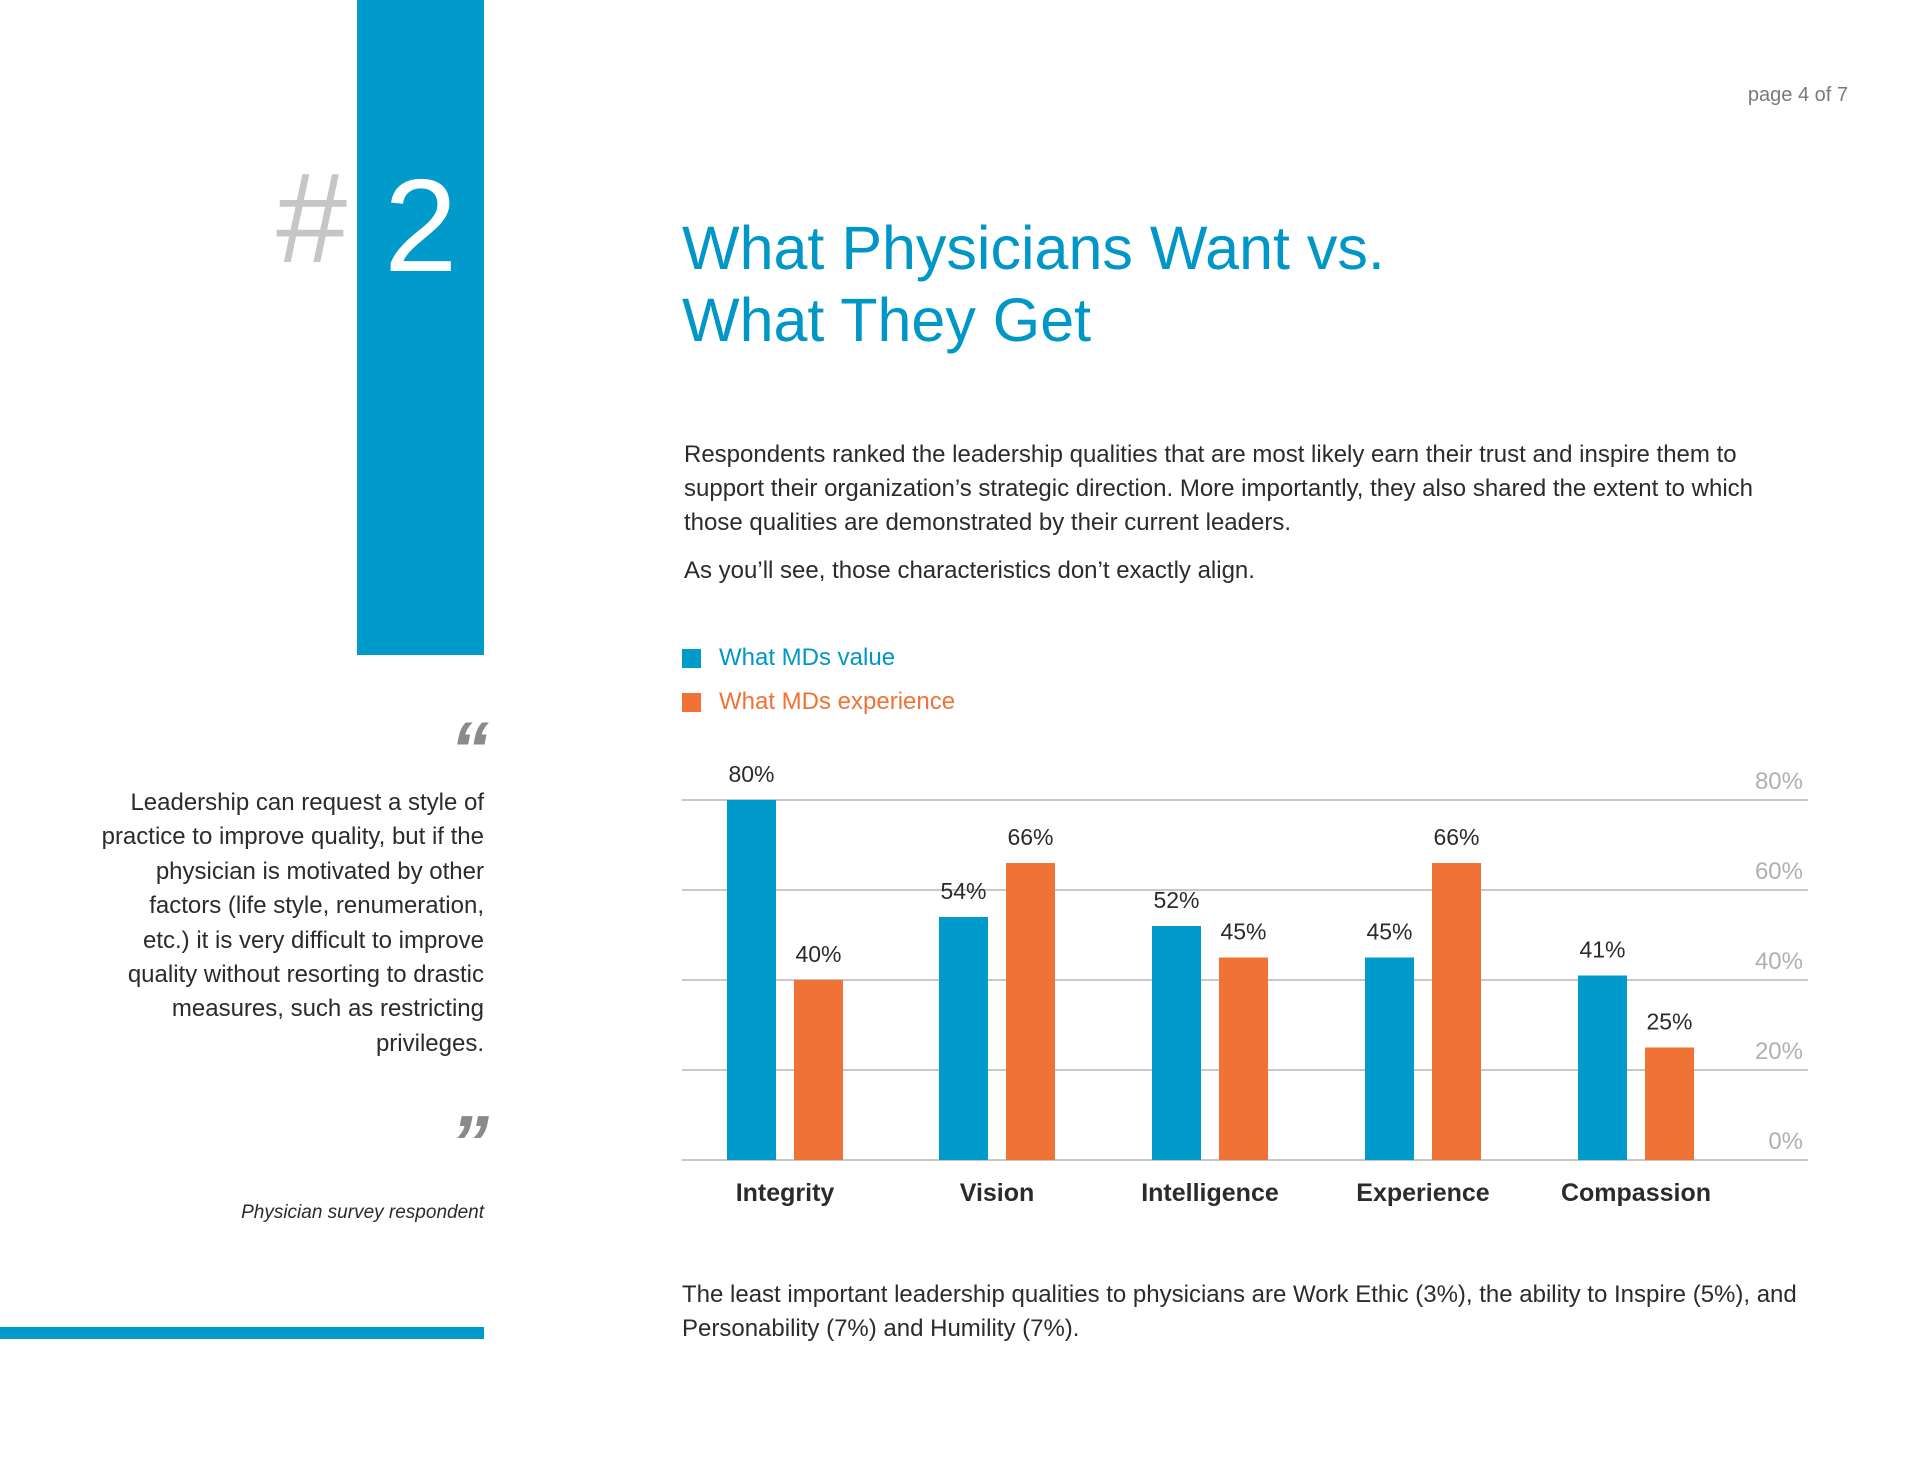  I want to click on y-tick-label: 20%, so click(1779, 1051).